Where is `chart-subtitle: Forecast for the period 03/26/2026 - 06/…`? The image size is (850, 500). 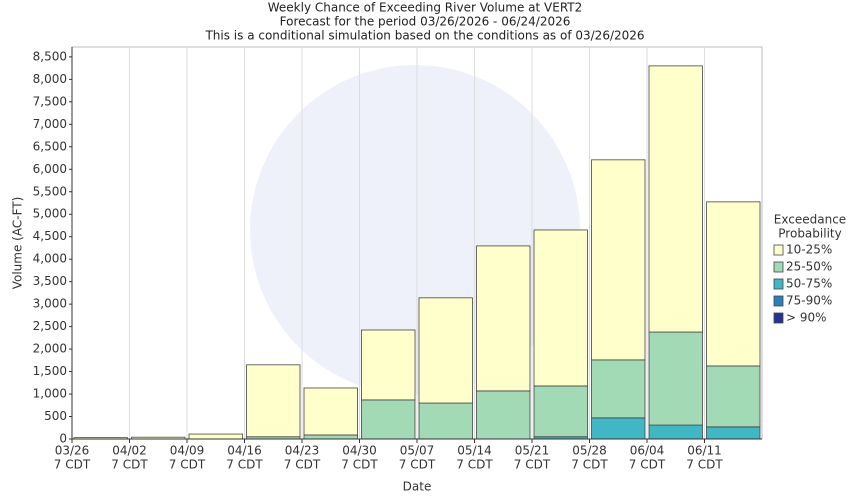 chart-subtitle: Forecast for the period 03/26/2026 - 06/… is located at coordinates (425, 22).